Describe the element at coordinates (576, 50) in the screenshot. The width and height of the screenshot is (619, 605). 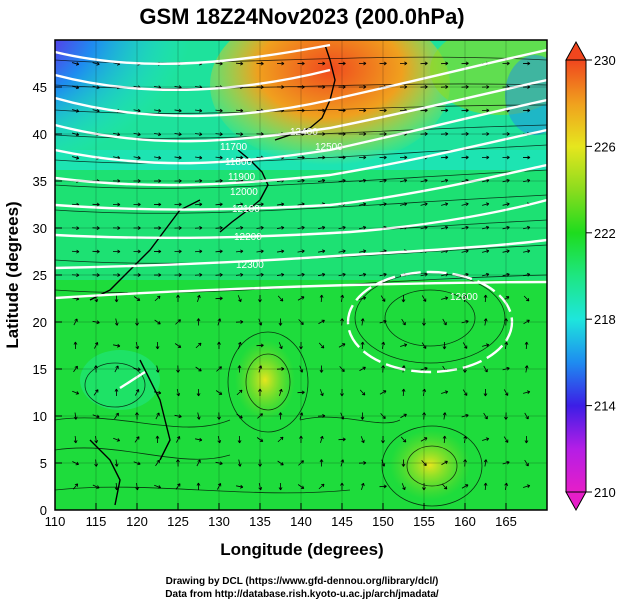
I see `colorbar-top-arrow` at that location.